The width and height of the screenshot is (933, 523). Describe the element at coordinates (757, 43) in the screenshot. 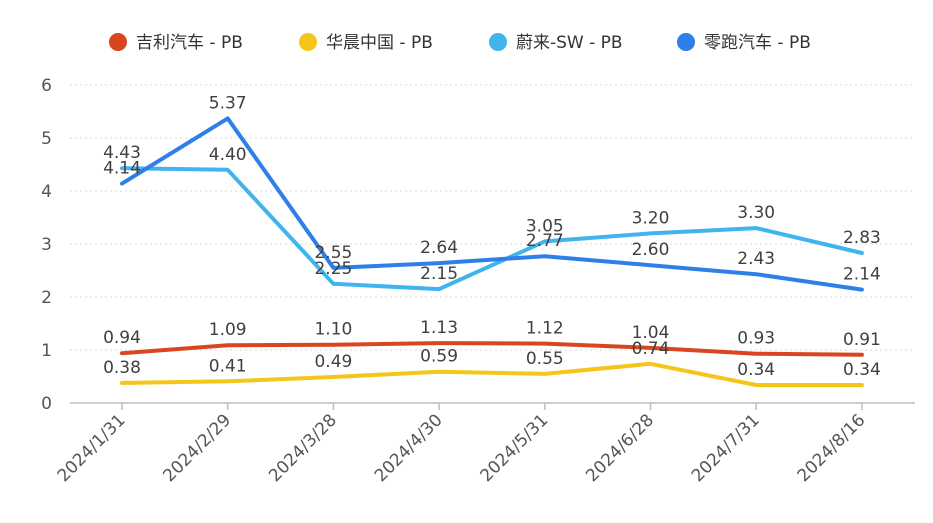

I see `legend-label-4: 零跑汽车 - PB` at that location.